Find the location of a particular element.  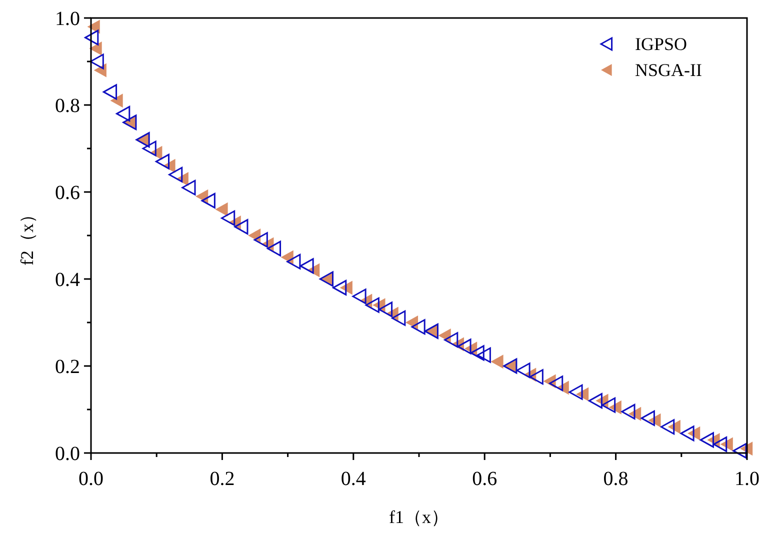

y-tick-label: 0.8 is located at coordinates (67, 106).